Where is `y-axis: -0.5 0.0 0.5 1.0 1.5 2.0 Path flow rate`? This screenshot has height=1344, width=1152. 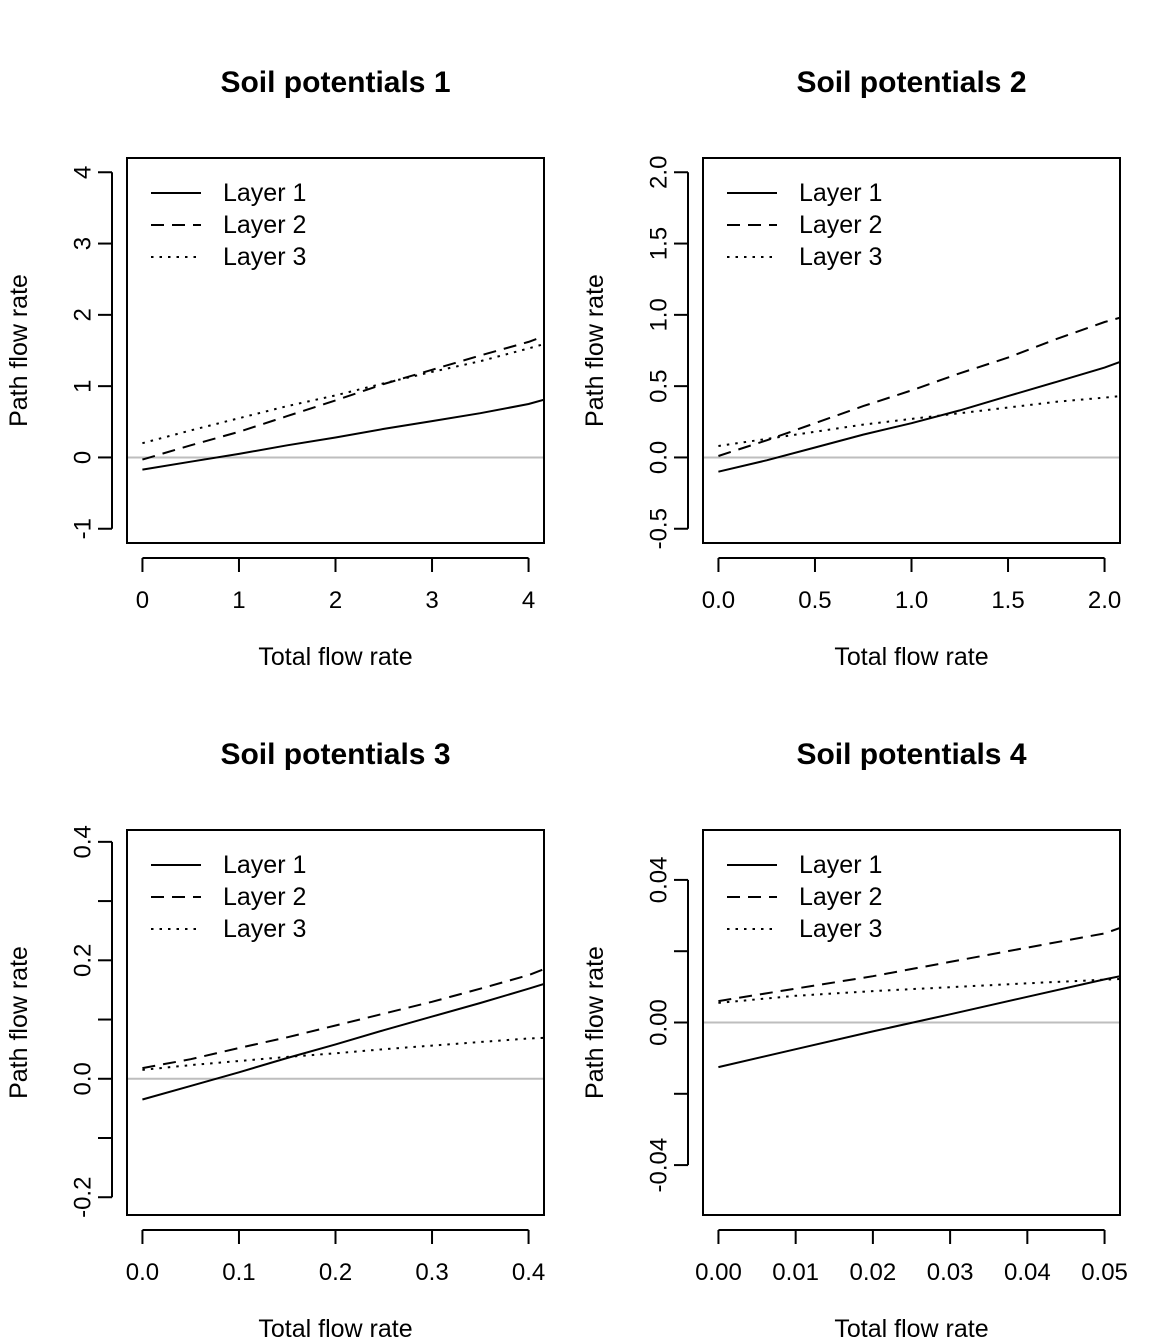 y-axis: -0.5 0.0 0.5 1.0 1.5 2.0 Path flow rate is located at coordinates (635, 352).